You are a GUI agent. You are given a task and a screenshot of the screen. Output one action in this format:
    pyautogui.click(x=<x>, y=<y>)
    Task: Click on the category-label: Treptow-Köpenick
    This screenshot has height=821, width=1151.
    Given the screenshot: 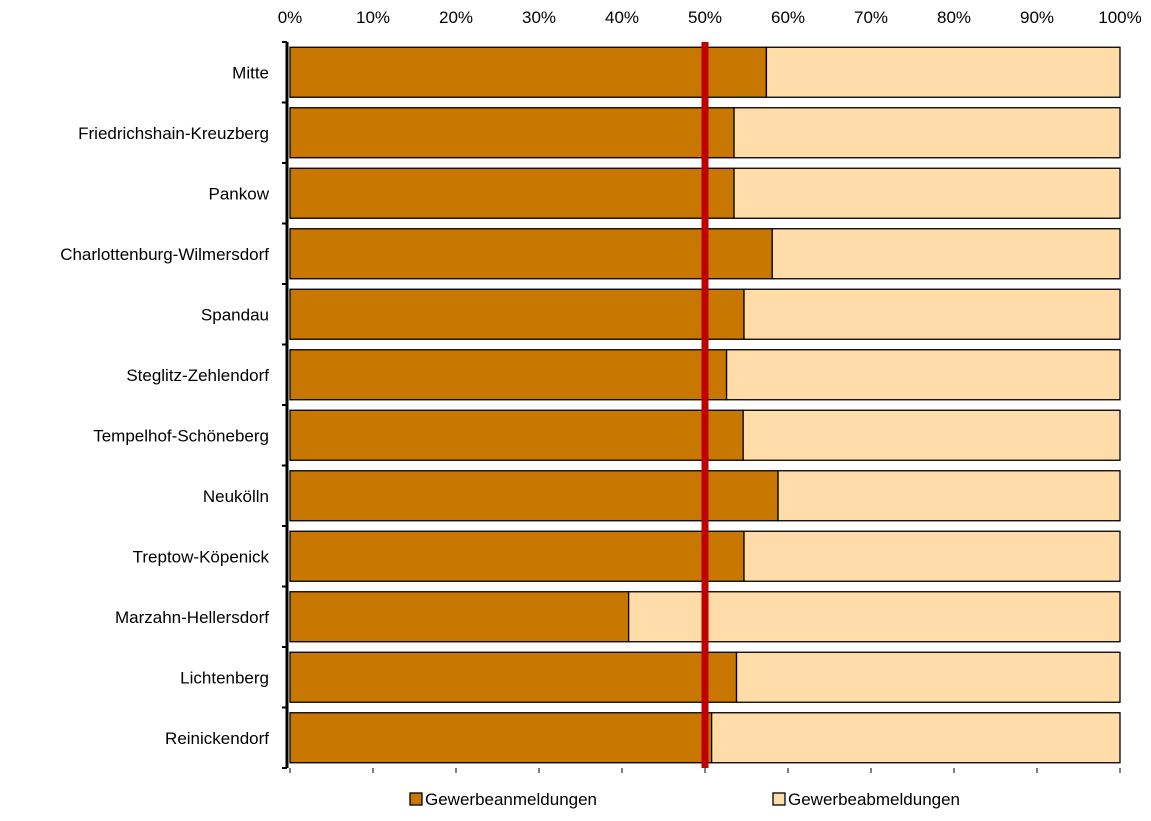 What is the action you would take?
    pyautogui.click(x=201, y=556)
    